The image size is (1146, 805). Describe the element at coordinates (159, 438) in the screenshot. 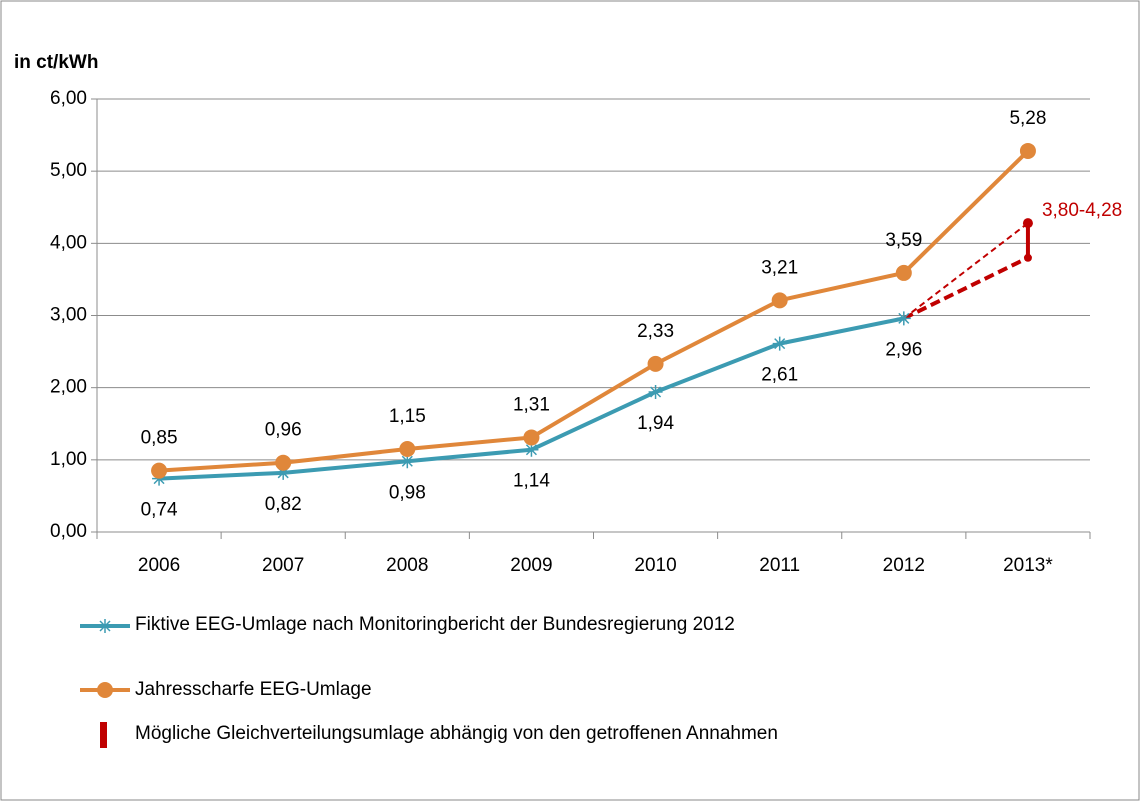

I see `data-label: 0,85` at that location.